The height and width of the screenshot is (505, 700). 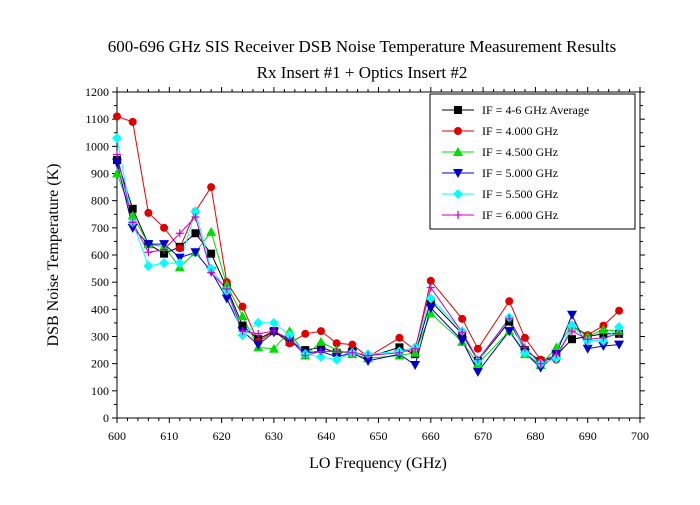 I want to click on y-axis-label: DSB Noise Temperature (K), so click(x=53, y=255).